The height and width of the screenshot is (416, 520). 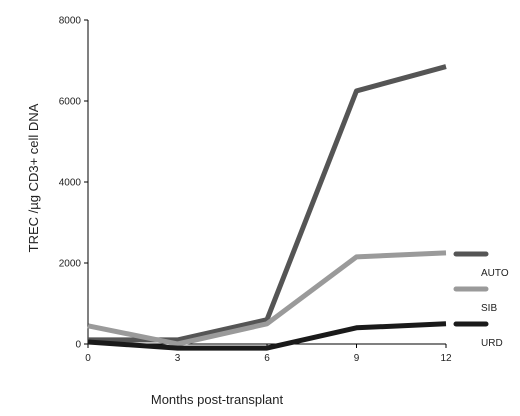 What do you see at coordinates (495, 273) in the screenshot?
I see `legend-label-auto: AUTO` at bounding box center [495, 273].